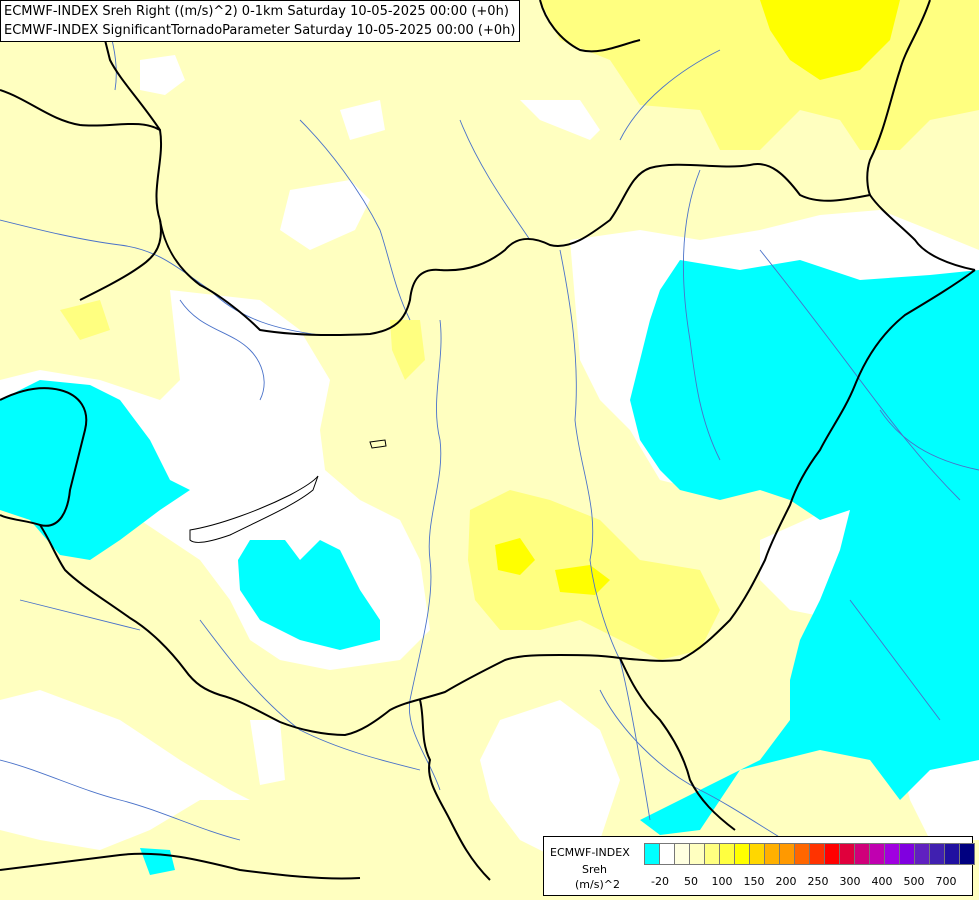  What do you see at coordinates (254, 509) in the screenshot?
I see `lake-balaton` at bounding box center [254, 509].